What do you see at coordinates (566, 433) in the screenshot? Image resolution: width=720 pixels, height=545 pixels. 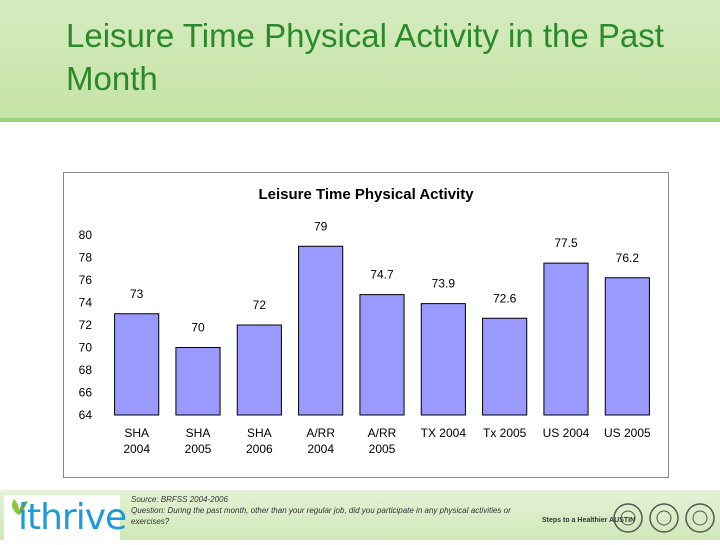 I see `category-label: US 2004` at bounding box center [566, 433].